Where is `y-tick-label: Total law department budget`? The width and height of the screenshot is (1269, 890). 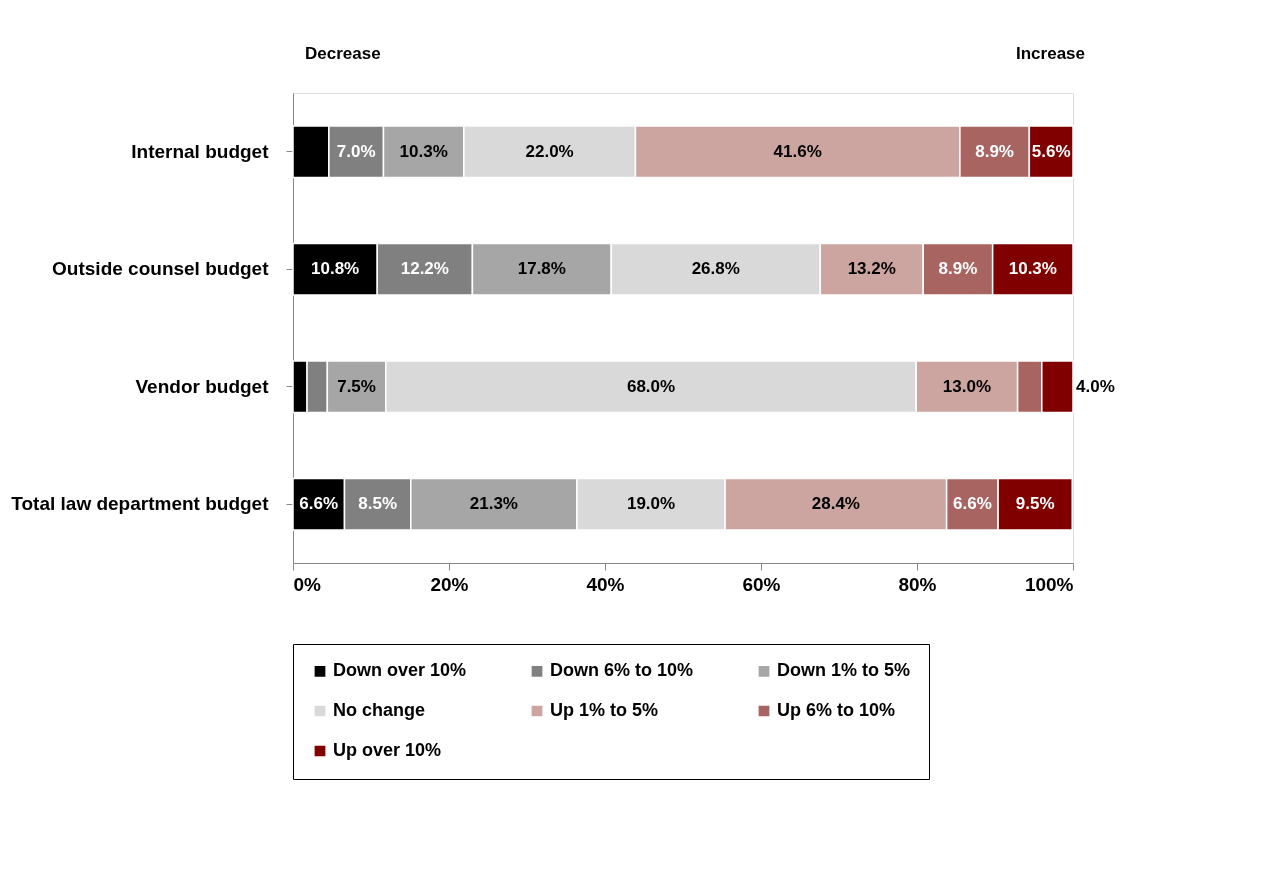
y-tick-label: Total law department budget is located at coordinates (140, 504).